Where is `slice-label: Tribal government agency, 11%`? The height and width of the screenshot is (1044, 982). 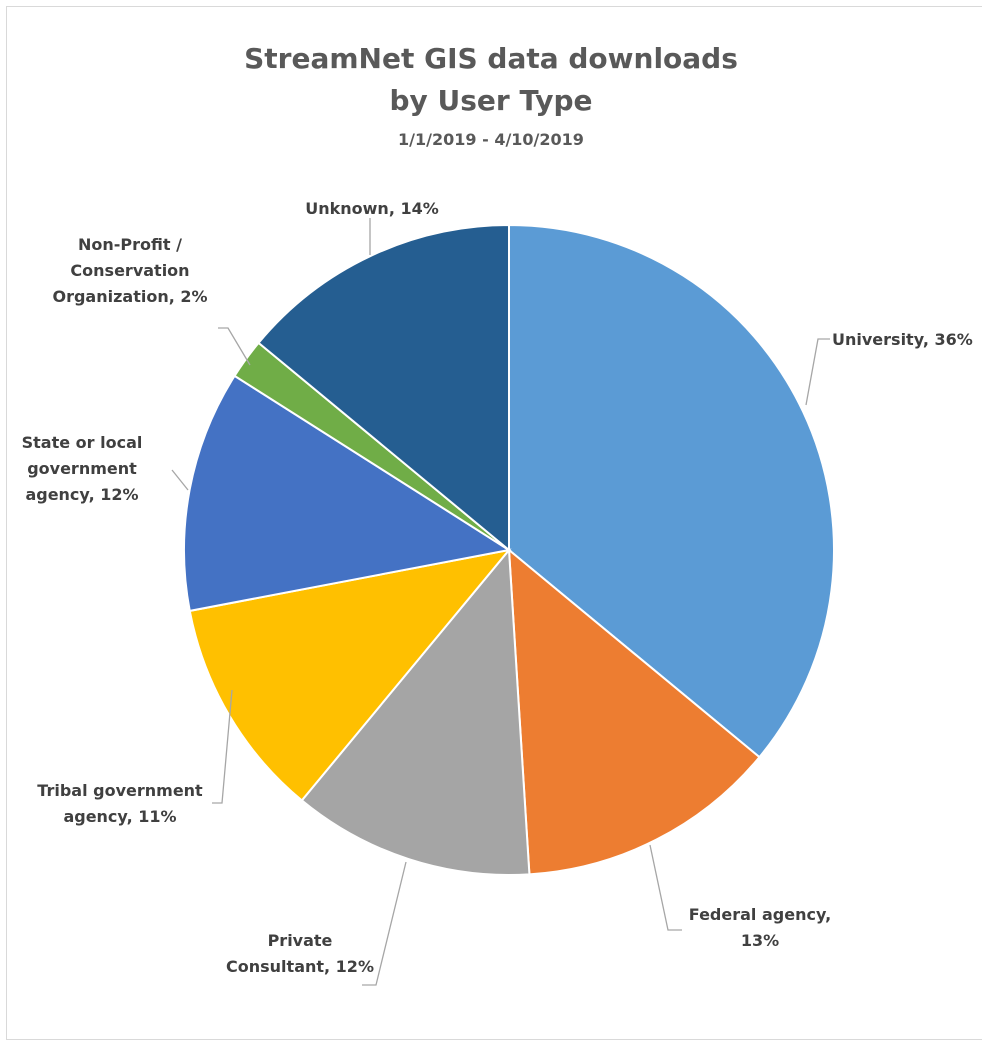
slice-label: Tribal government agency, 11% is located at coordinates (120, 803).